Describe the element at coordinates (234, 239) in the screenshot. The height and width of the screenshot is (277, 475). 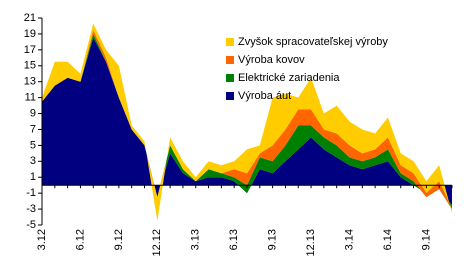
I see `x-tick-label: 6.13` at that location.